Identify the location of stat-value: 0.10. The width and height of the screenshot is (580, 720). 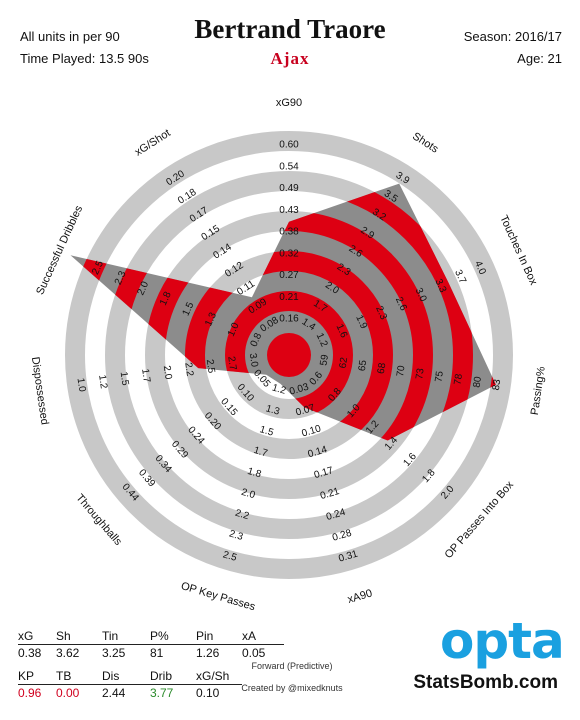
(208, 693).